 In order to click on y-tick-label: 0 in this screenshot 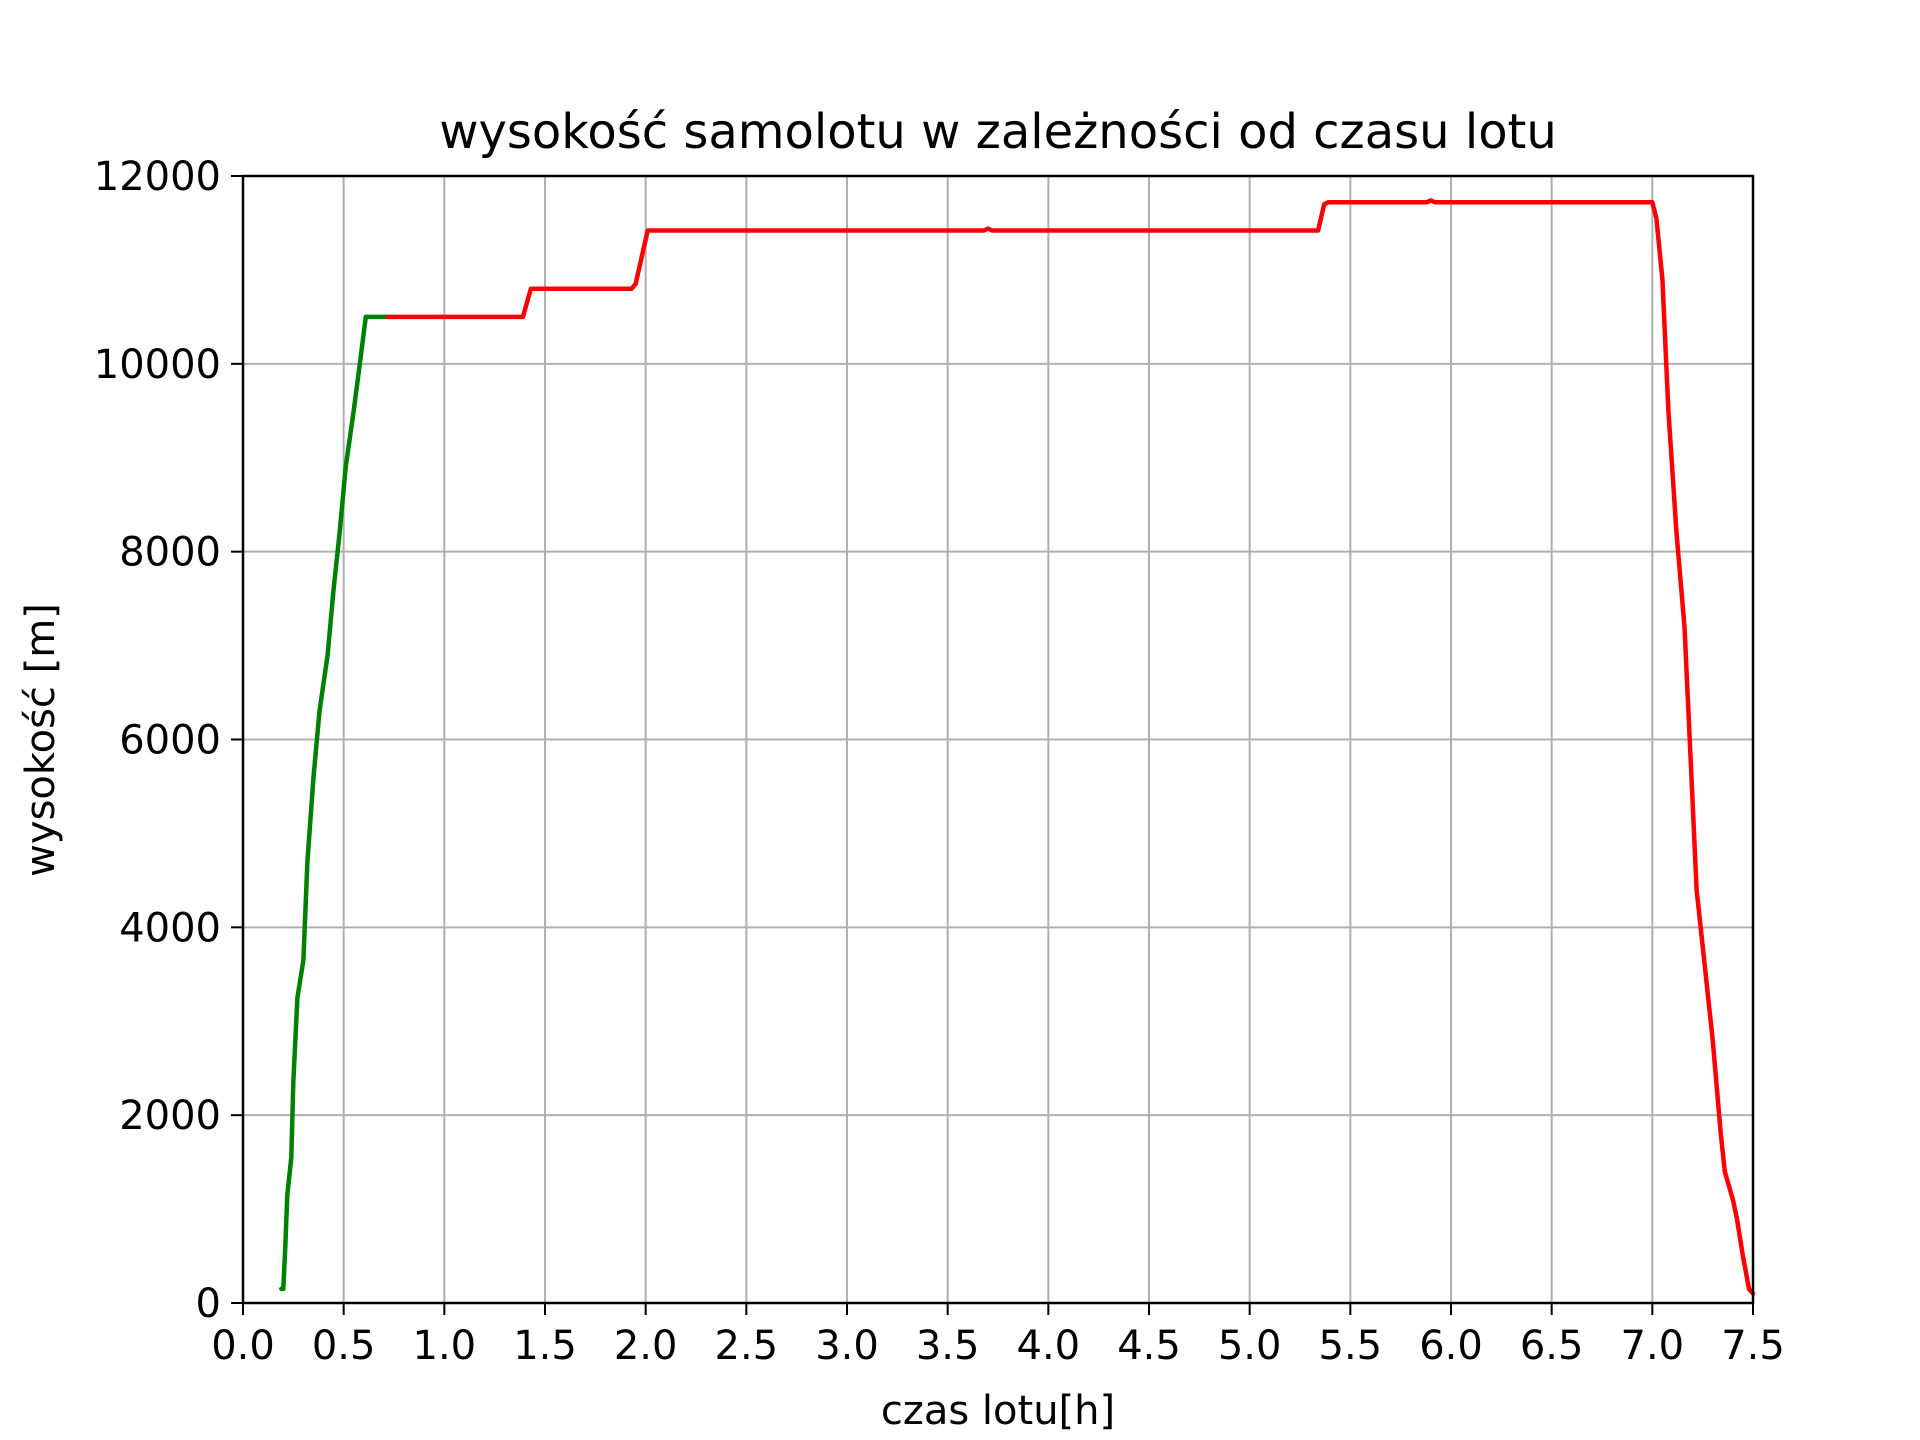, I will do `click(208, 1304)`.